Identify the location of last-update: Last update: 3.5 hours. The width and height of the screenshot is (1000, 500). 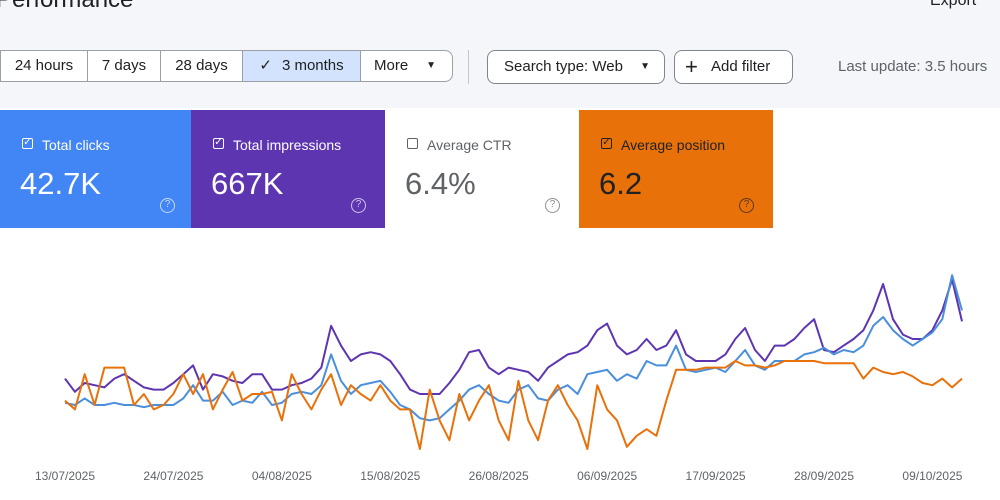
(913, 66).